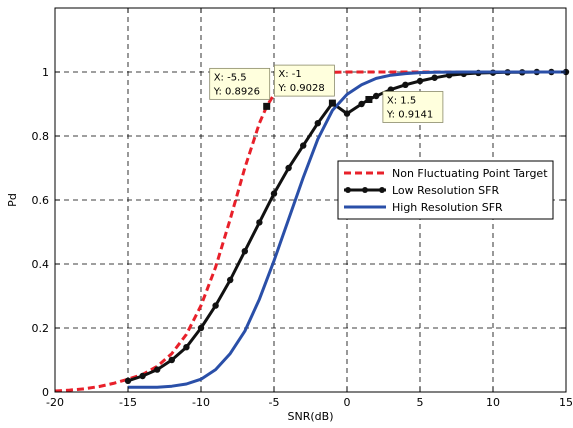 This screenshot has height=428, width=573. What do you see at coordinates (470, 173) in the screenshot?
I see `legend-label: Non Fluctuating Point Target` at bounding box center [470, 173].